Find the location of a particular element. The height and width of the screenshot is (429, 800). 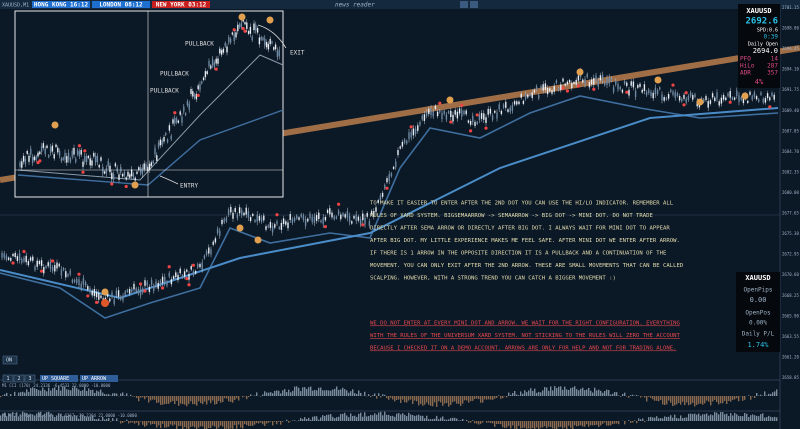

up-square-button is located at coordinates (59, 378).